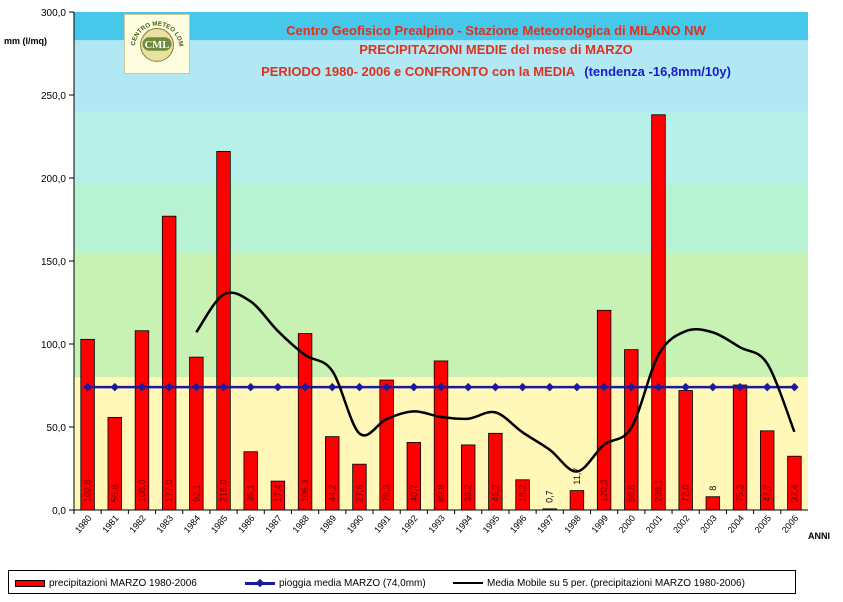  I want to click on x-tick-label: 2002, so click(681, 524).